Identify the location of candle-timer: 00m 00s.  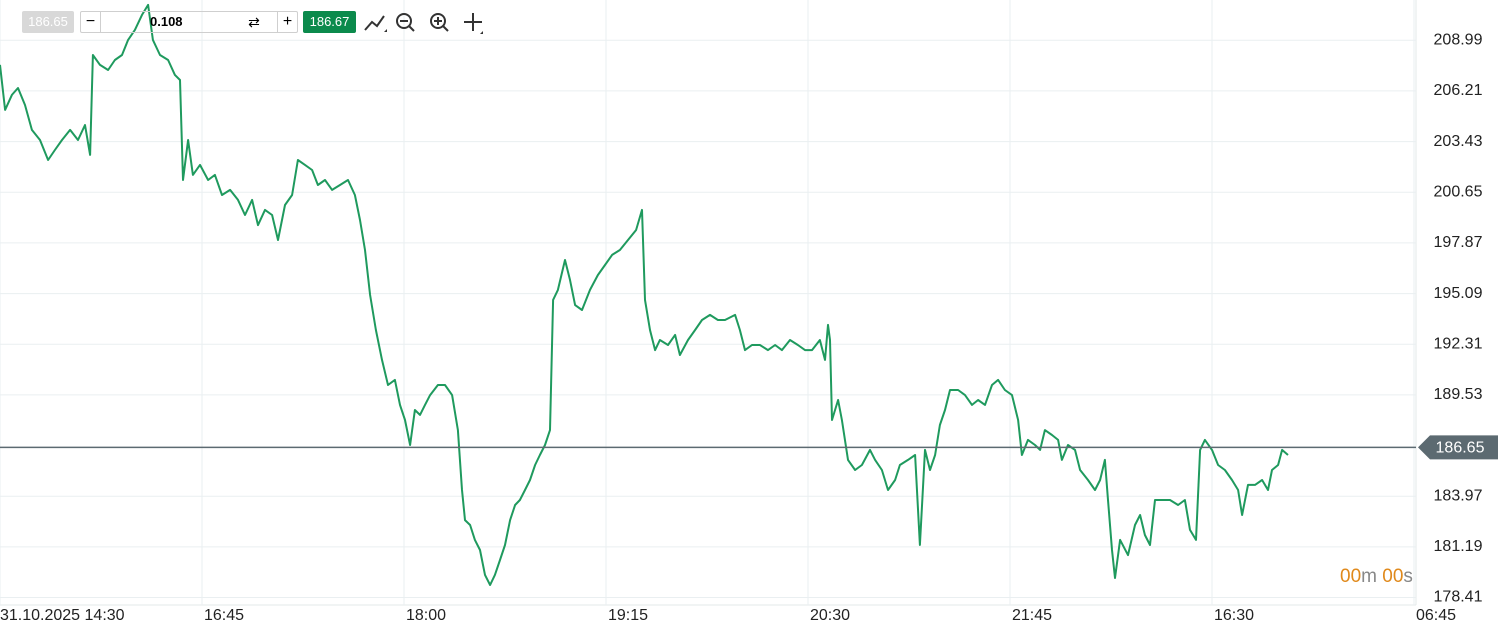
(1376, 577).